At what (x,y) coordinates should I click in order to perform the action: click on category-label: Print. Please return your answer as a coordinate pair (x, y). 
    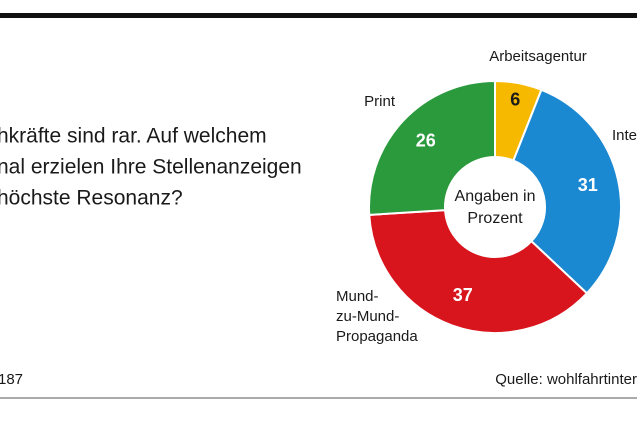
    Looking at the image, I should click on (380, 101).